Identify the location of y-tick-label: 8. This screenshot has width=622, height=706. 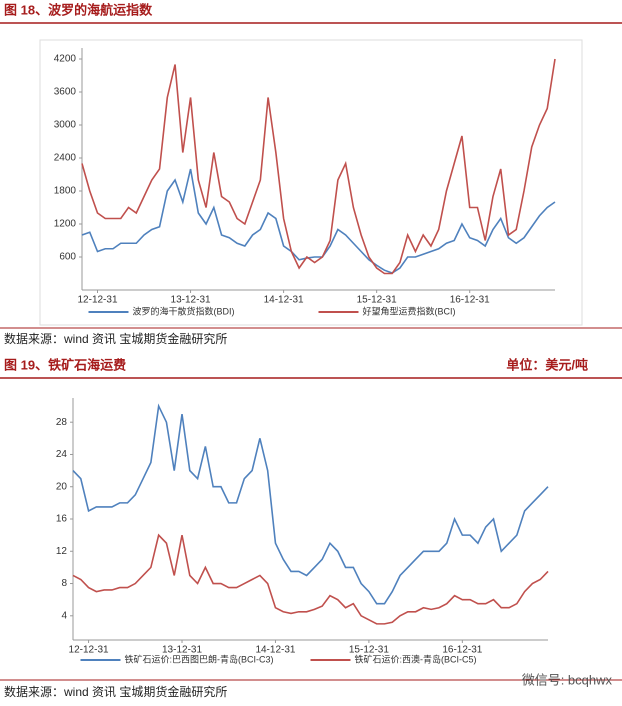
(64, 583).